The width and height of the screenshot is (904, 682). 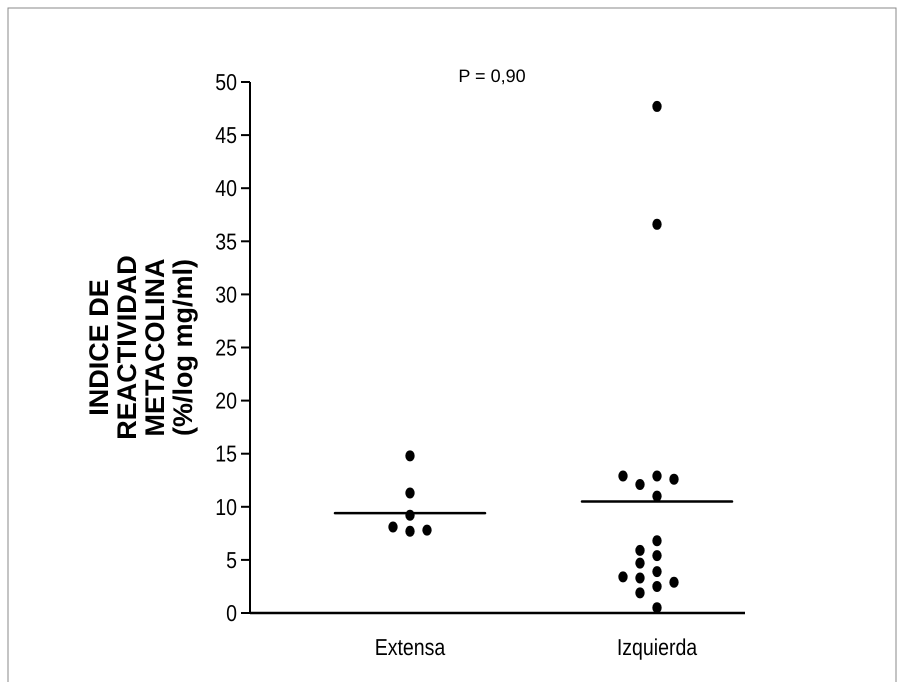 What do you see at coordinates (226, 189) in the screenshot?
I see `y-tick-label: 40` at bounding box center [226, 189].